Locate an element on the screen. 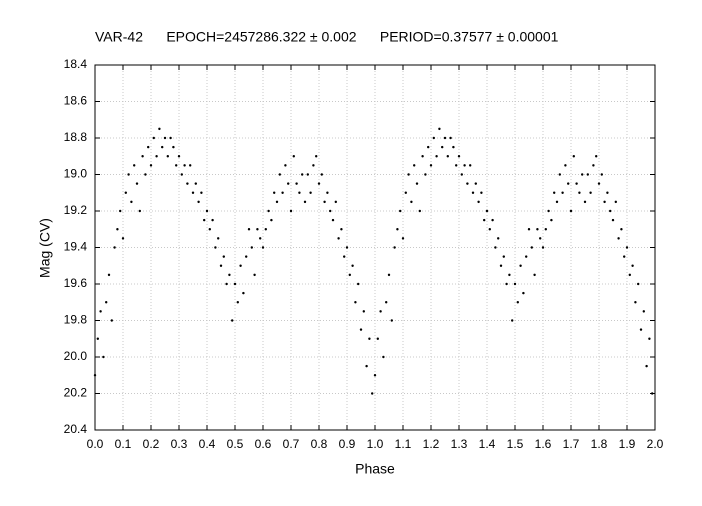  x-axis-label: Phase is located at coordinates (375, 469).